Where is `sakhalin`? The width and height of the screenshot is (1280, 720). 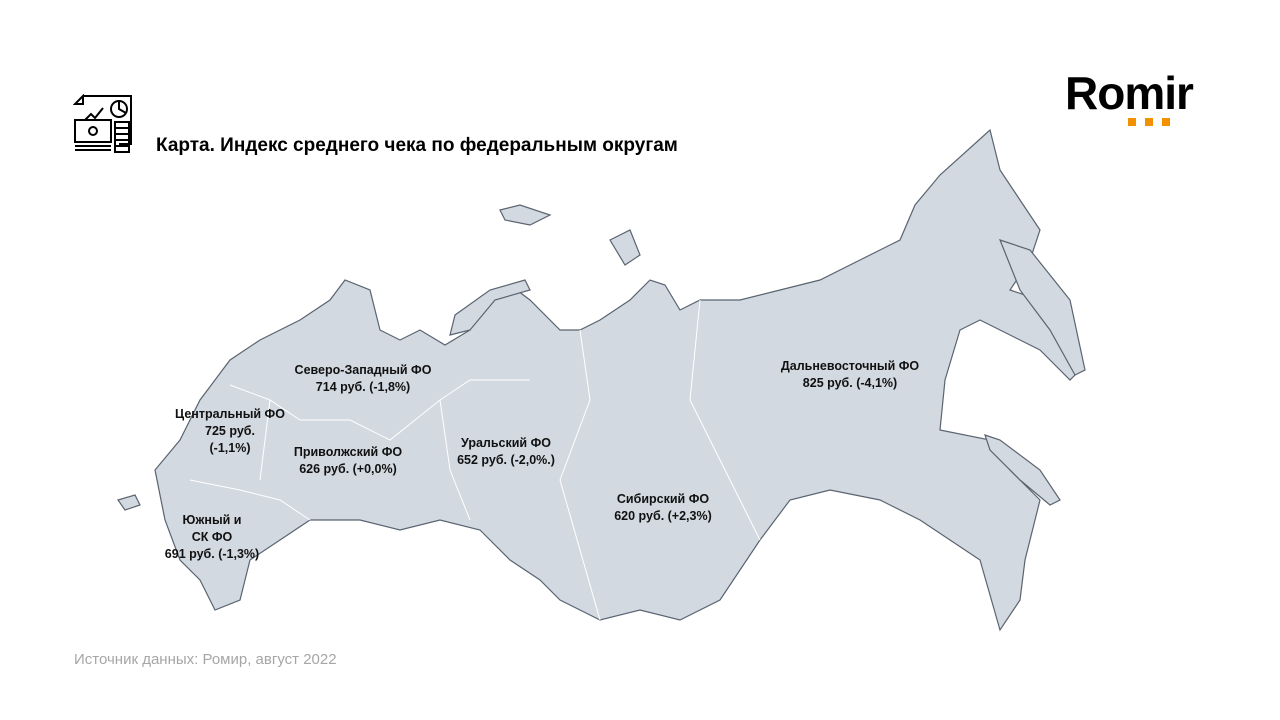 sakhalin is located at coordinates (1022, 470).